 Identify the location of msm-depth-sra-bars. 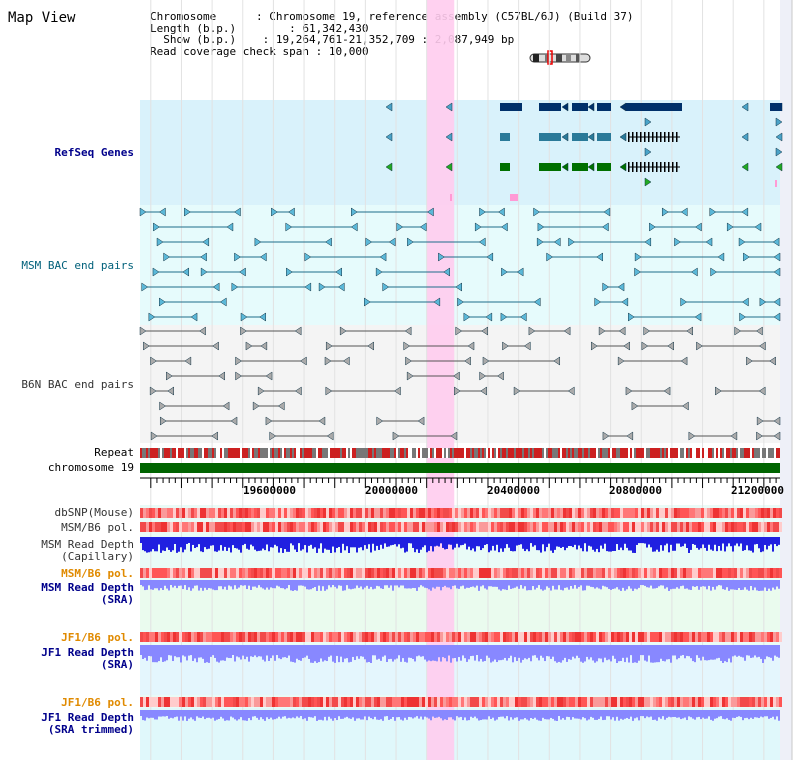
(460, 585).